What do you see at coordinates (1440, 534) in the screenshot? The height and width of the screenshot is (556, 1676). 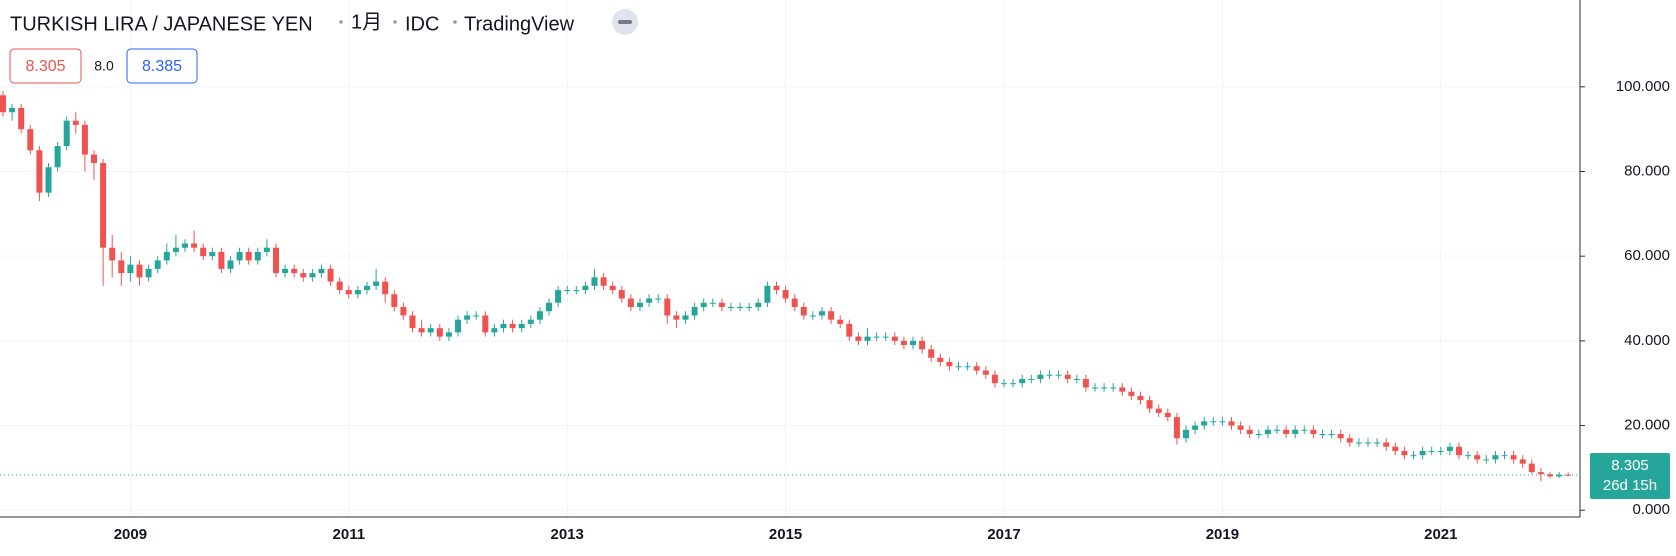 I see `x-tick-label: 2021` at bounding box center [1440, 534].